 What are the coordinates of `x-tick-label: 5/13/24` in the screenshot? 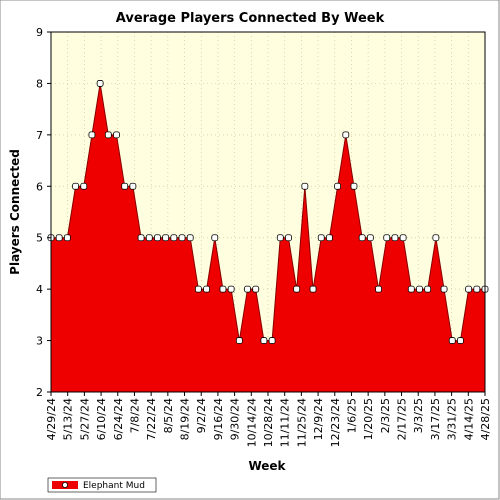 It's located at (68, 419).